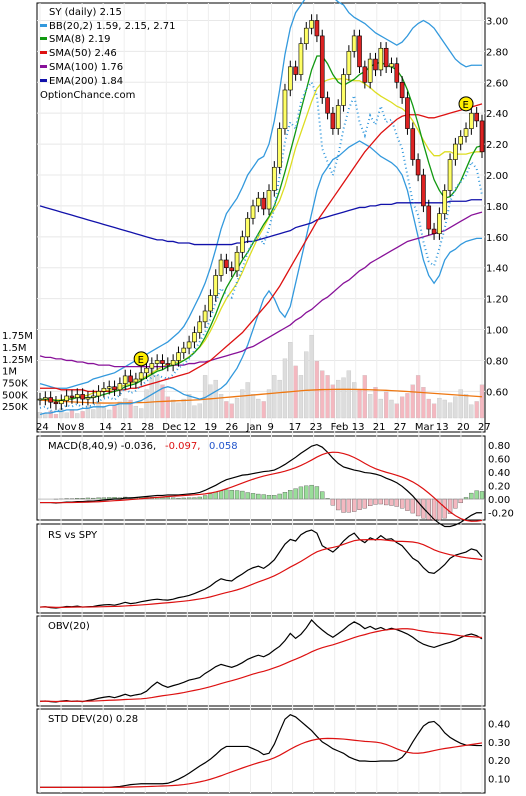 The image size is (526, 796). I want to click on stddev-tick-label: 0.20, so click(499, 761).